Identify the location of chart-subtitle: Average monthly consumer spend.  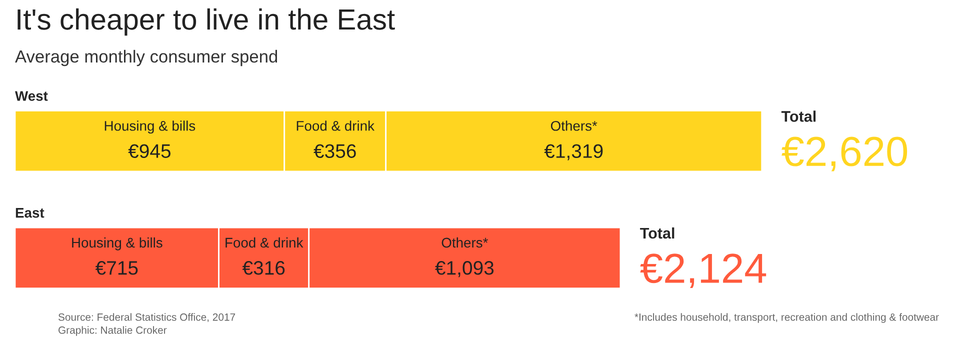
(146, 58).